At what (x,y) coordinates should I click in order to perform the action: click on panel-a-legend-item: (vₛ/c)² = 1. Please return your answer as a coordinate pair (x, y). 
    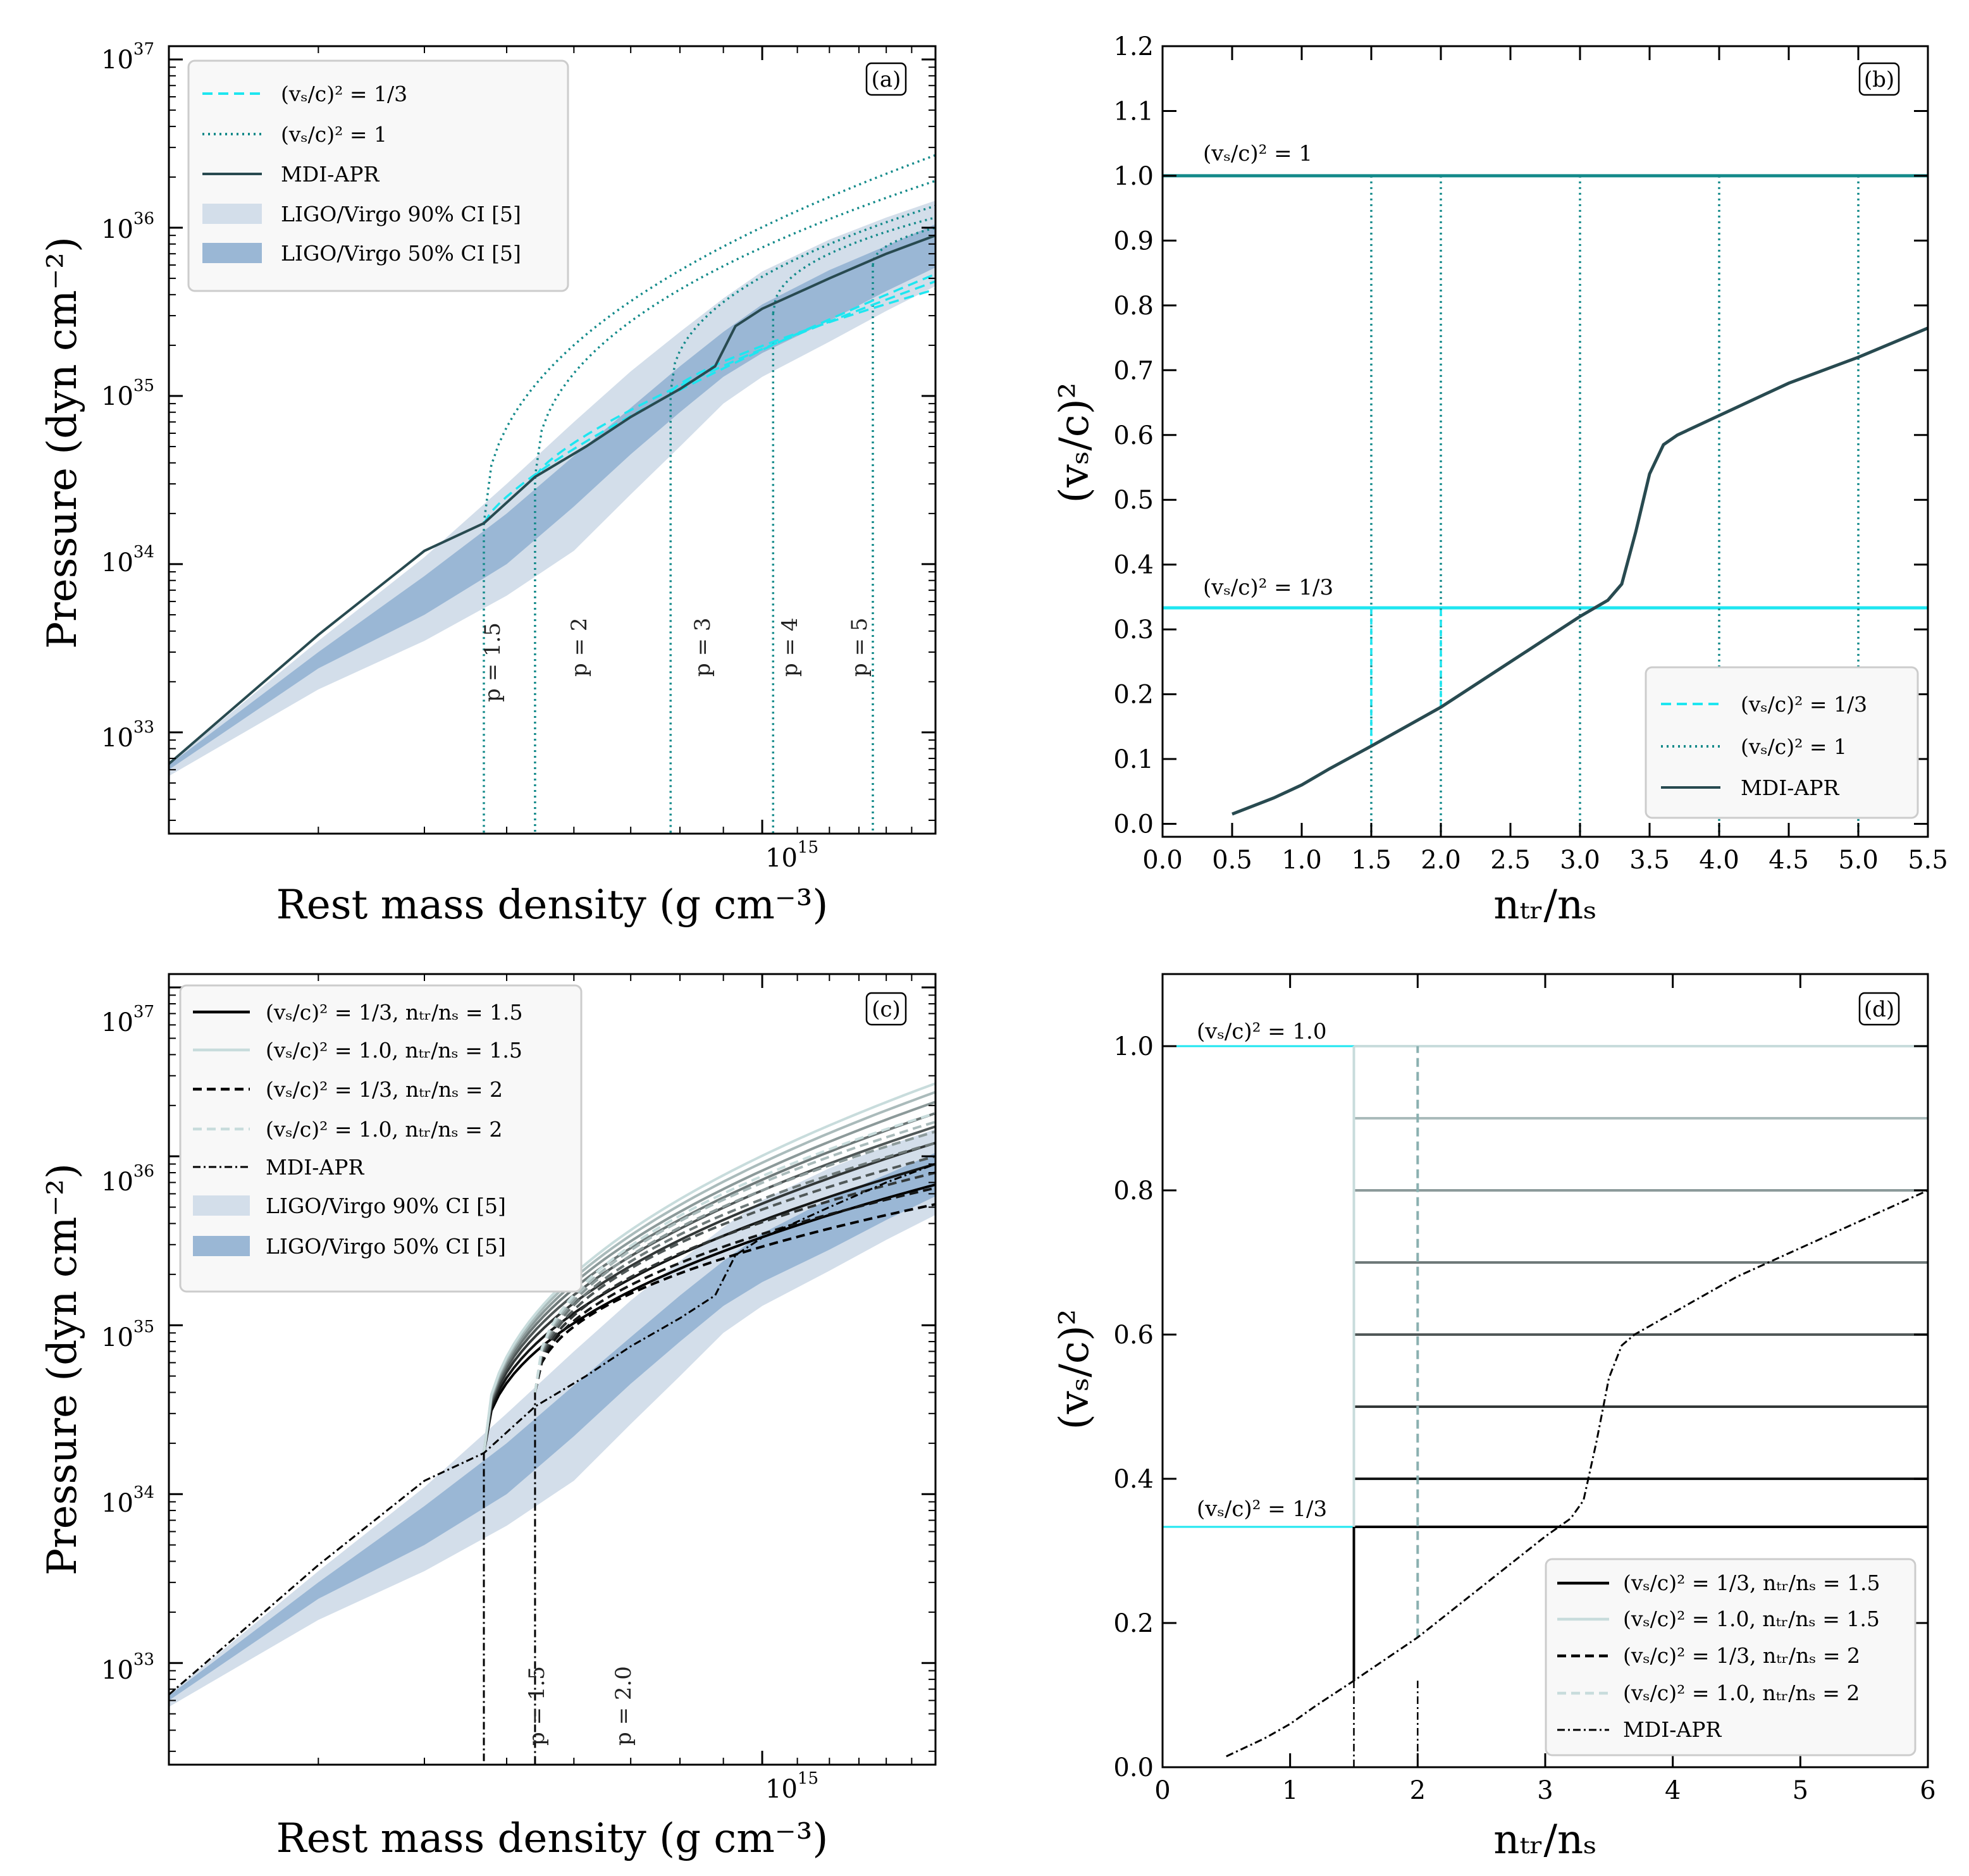
    Looking at the image, I should click on (334, 134).